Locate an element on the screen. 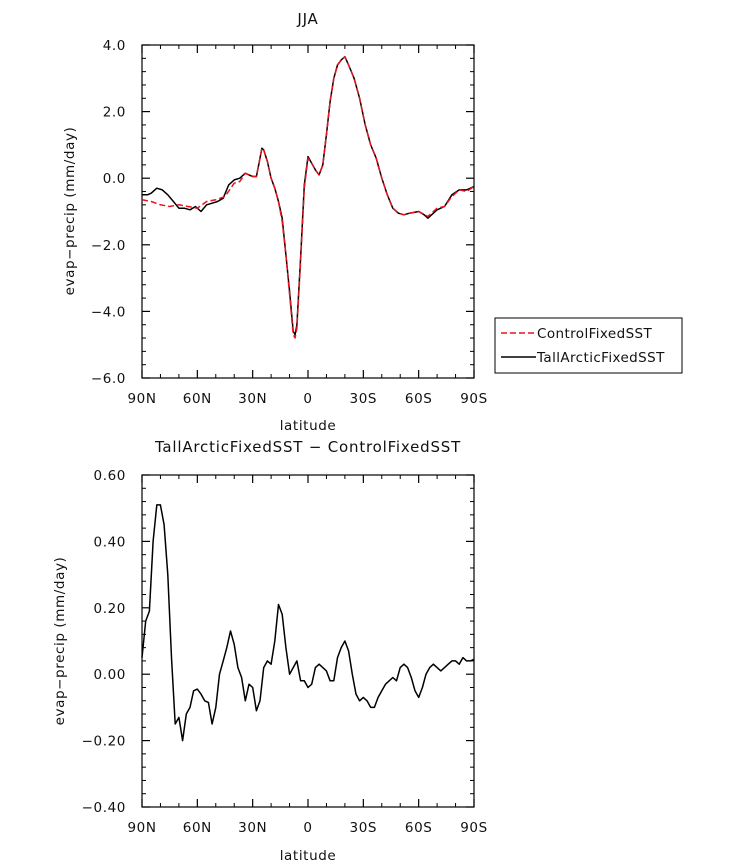  difference-series-line is located at coordinates (308, 623).